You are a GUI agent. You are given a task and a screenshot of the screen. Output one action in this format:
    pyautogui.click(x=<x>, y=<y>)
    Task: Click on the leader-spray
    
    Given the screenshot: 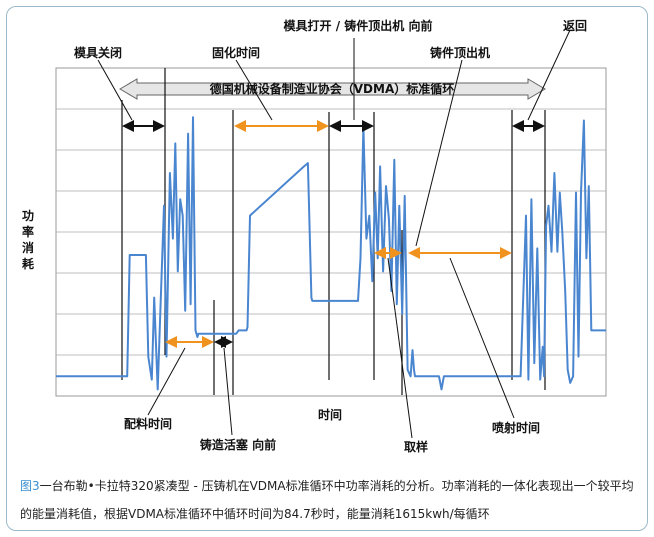 What is the action you would take?
    pyautogui.click(x=482, y=338)
    